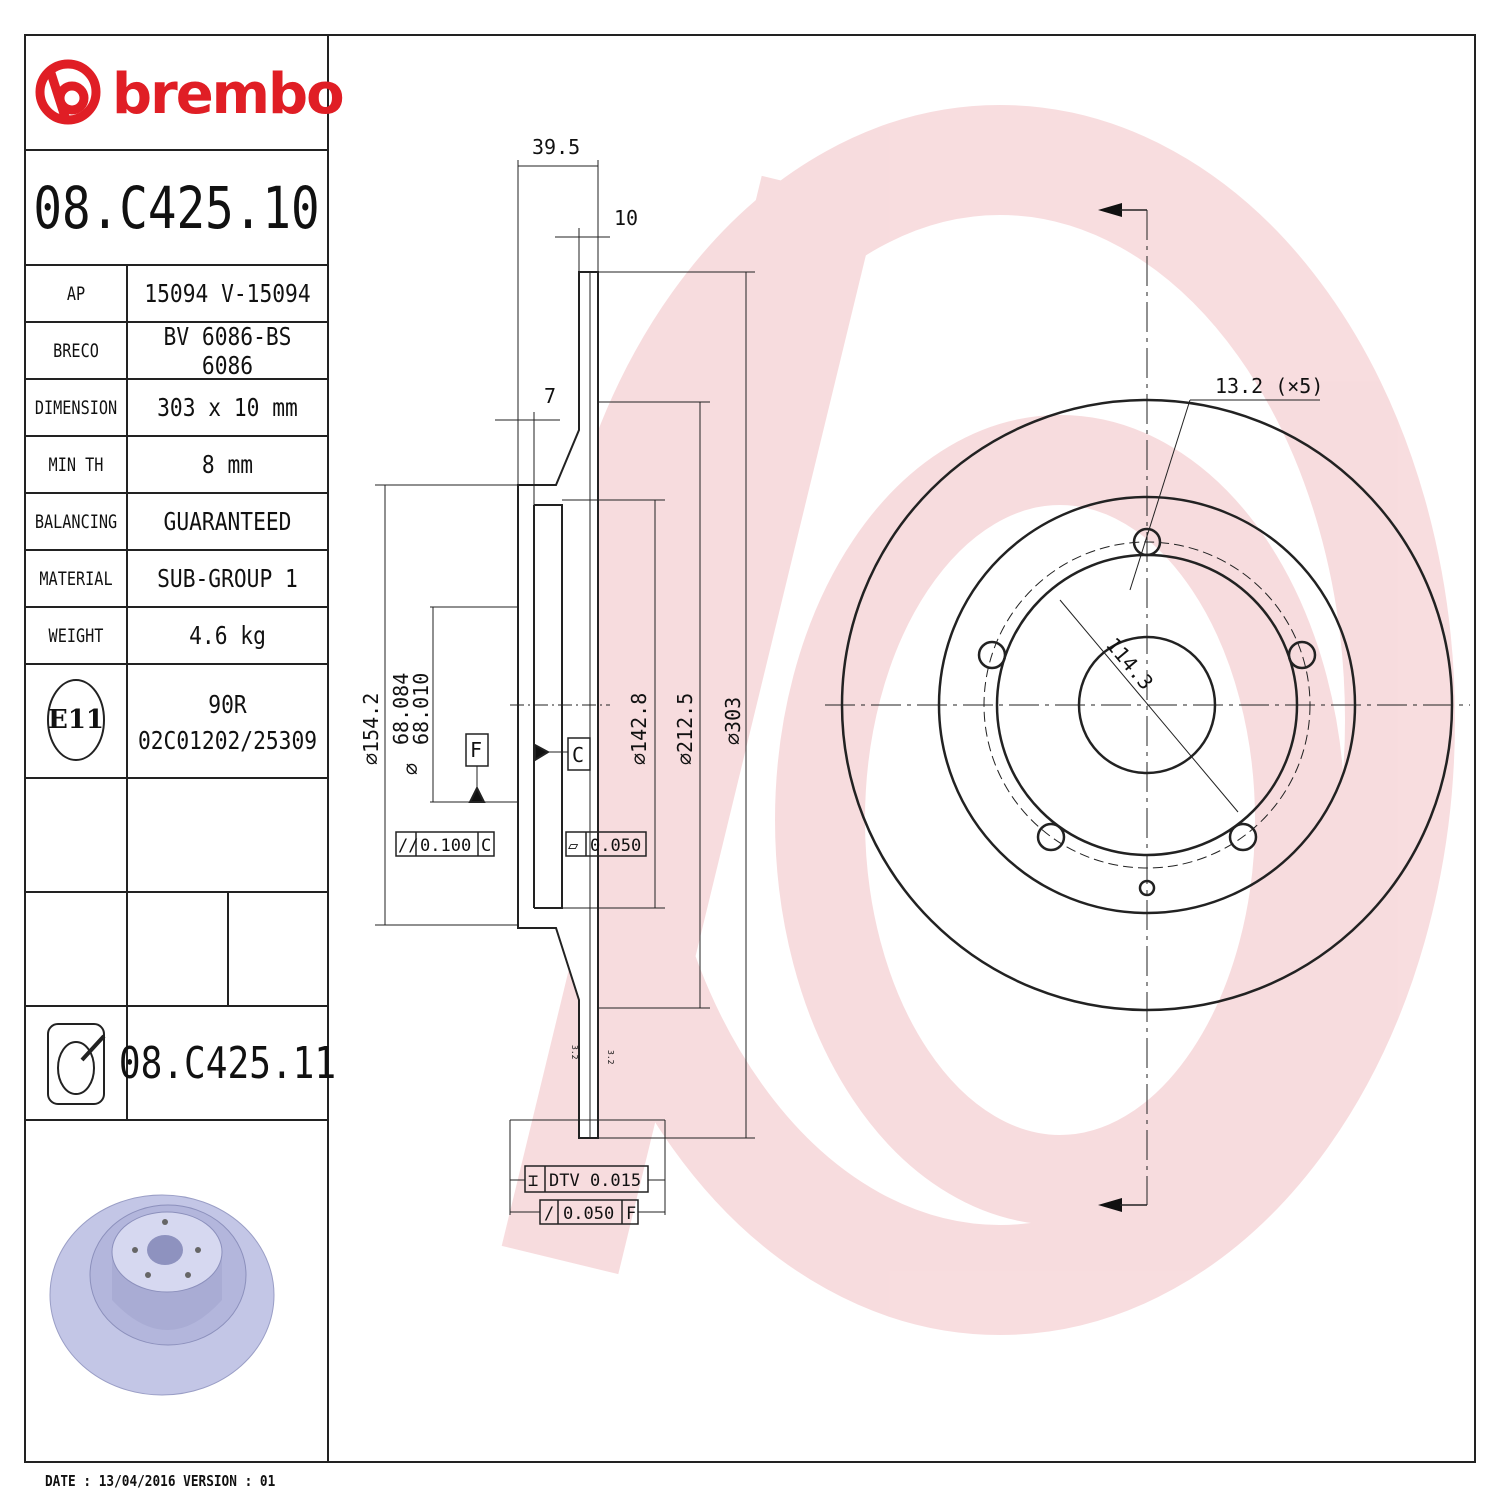 This screenshot has height=1500, width=1500. What do you see at coordinates (578, 755) in the screenshot?
I see `datum-c: C` at bounding box center [578, 755].